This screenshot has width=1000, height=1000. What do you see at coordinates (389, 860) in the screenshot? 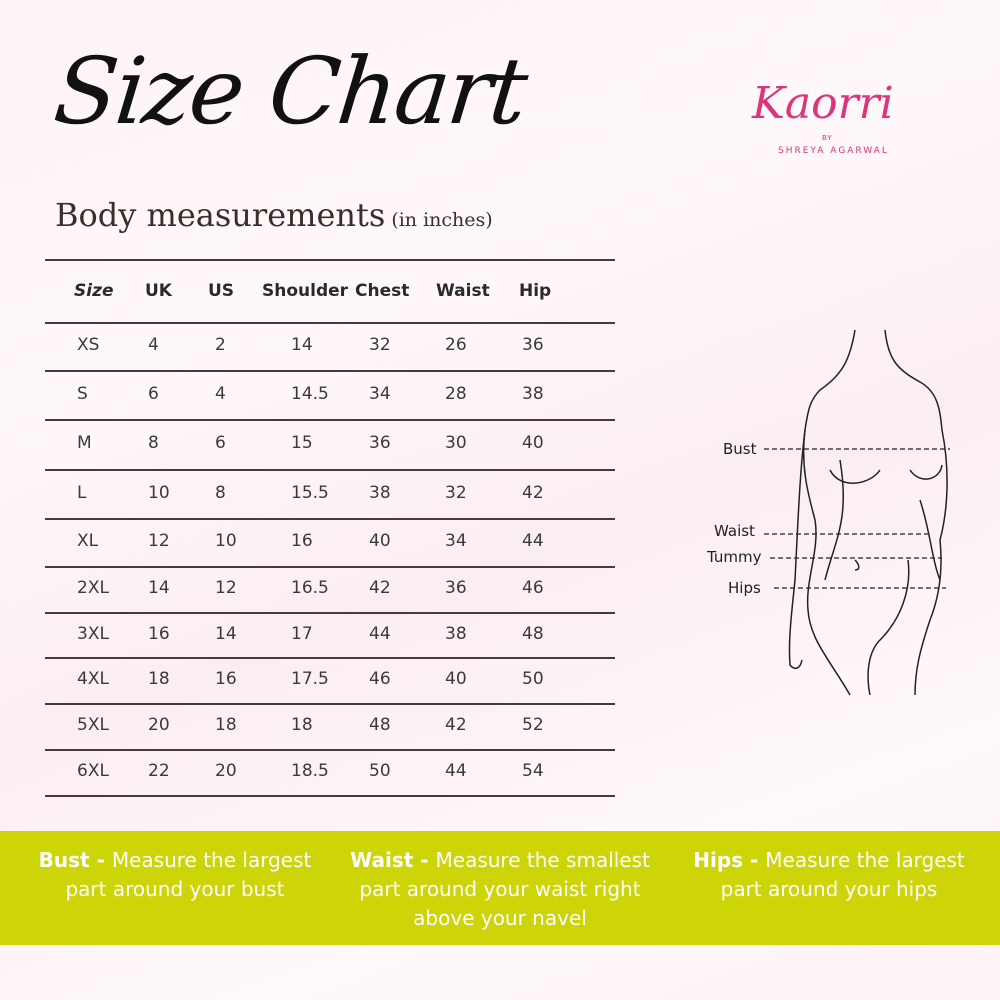
I see `waist-term: Waist -` at bounding box center [389, 860].